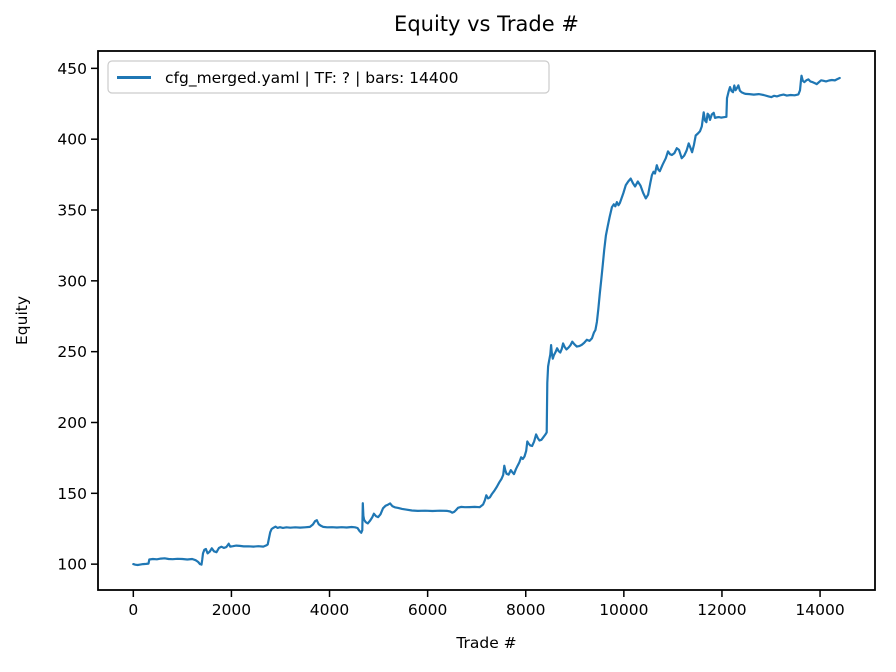 This screenshot has width=896, height=672. Describe the element at coordinates (72, 494) in the screenshot. I see `y-tick-label: 150` at that location.